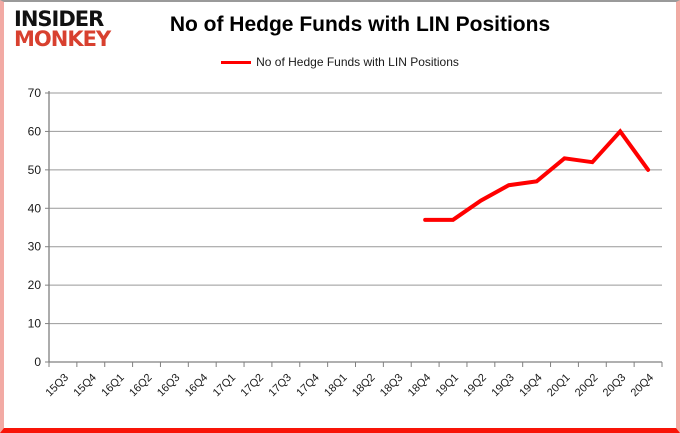 The width and height of the screenshot is (680, 433). Describe the element at coordinates (35, 324) in the screenshot. I see `svg-text: 10` at that location.